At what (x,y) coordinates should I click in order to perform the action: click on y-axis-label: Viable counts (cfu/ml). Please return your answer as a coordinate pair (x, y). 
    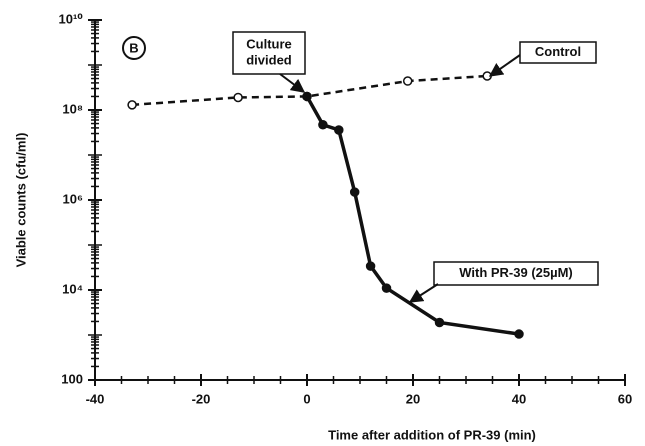
    Looking at the image, I should click on (20, 200).